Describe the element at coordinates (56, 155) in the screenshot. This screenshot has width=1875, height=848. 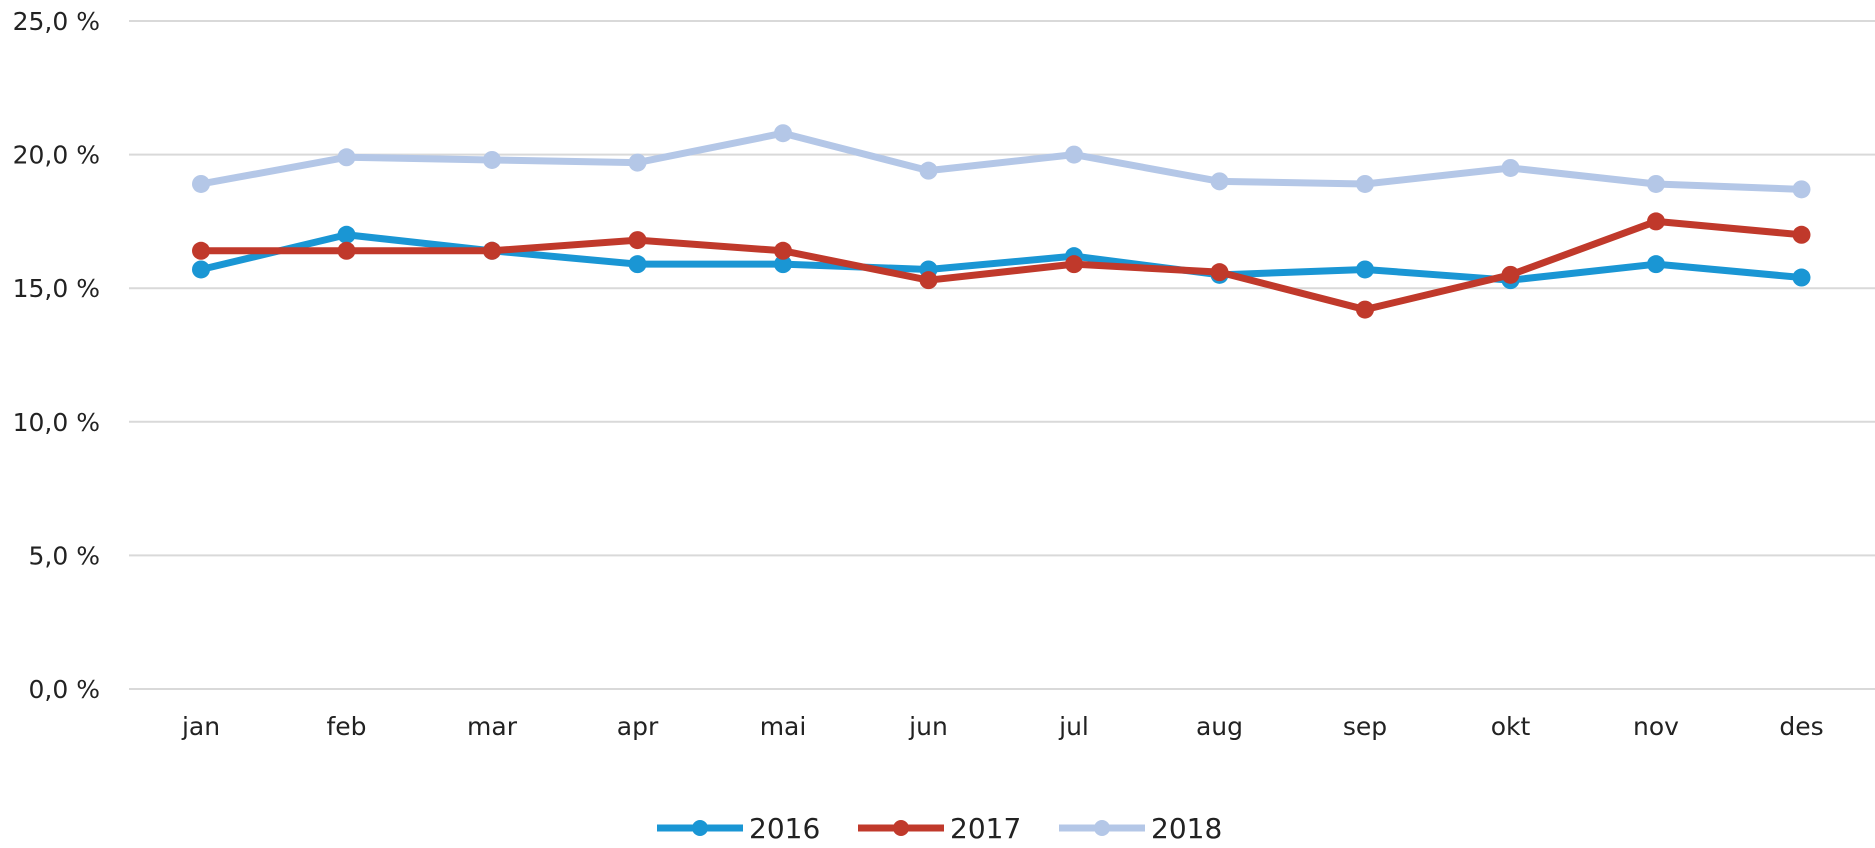
I see `y-tick-label: 20,0 %` at that location.